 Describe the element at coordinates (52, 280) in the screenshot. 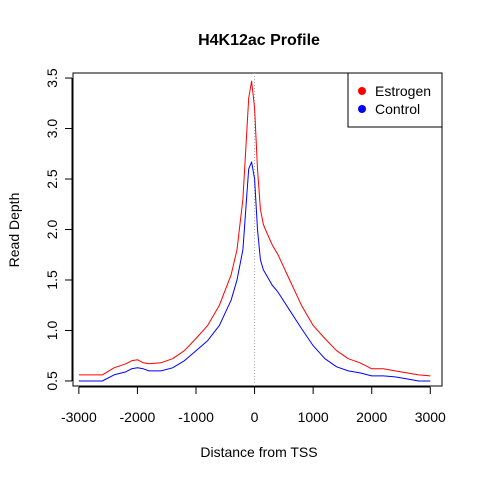

I see `y-tick-label: 1.5` at that location.